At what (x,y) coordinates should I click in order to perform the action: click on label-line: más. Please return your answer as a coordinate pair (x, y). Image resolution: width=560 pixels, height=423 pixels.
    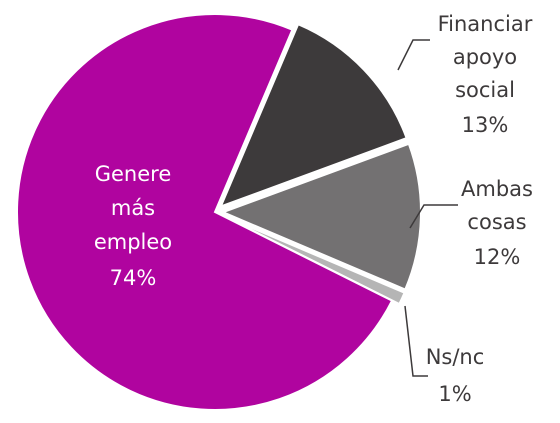
    Looking at the image, I should click on (133, 208).